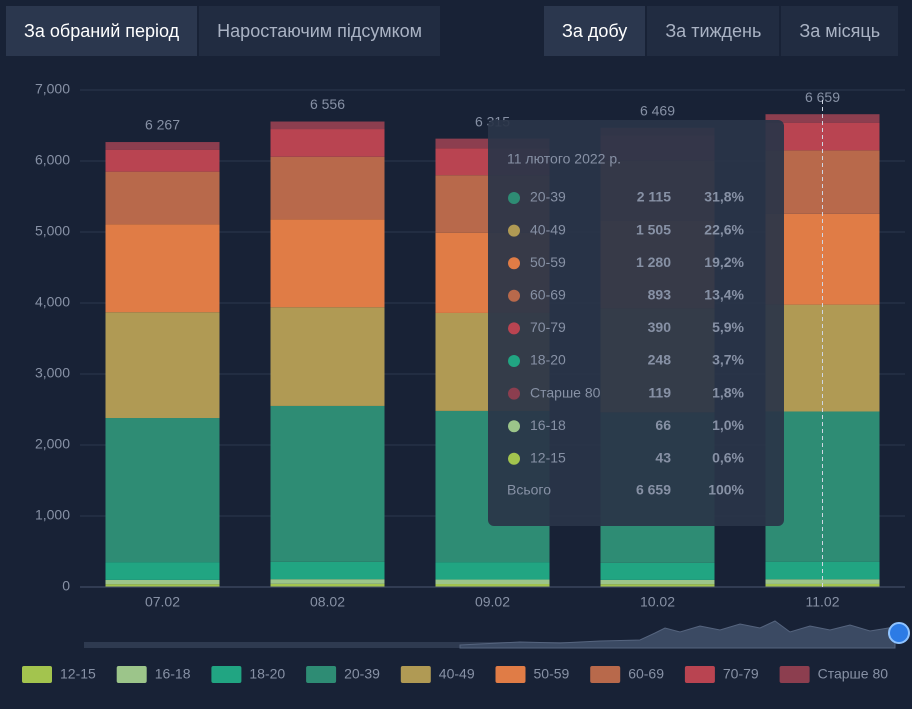 This screenshot has height=709, width=912. I want to click on legend-label: Старше 80, so click(853, 674).